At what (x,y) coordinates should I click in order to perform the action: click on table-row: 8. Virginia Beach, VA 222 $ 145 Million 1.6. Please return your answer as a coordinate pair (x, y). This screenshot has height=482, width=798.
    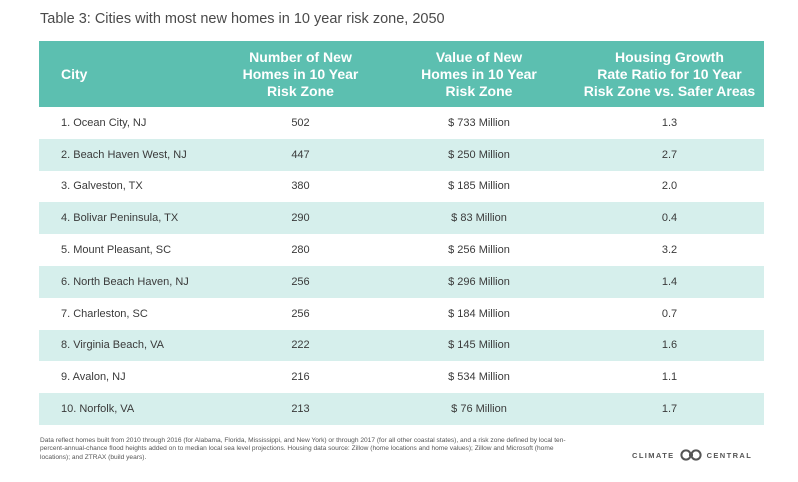
    Looking at the image, I should click on (401, 345).